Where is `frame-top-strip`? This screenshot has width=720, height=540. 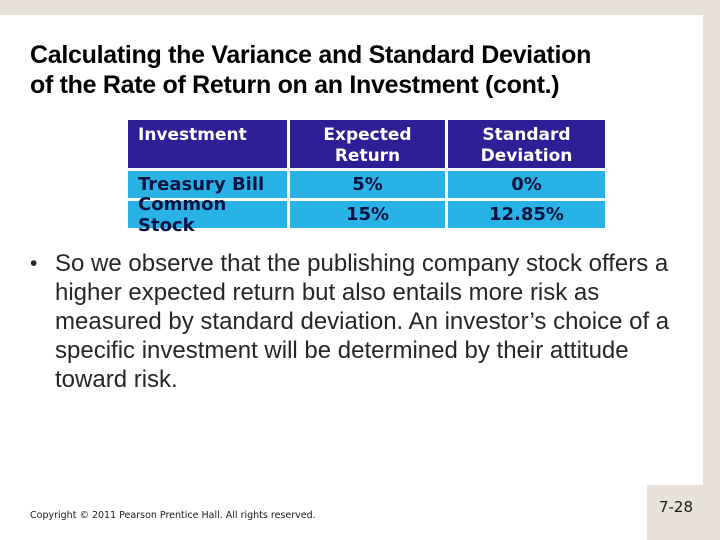
frame-top-strip is located at coordinates (360, 7).